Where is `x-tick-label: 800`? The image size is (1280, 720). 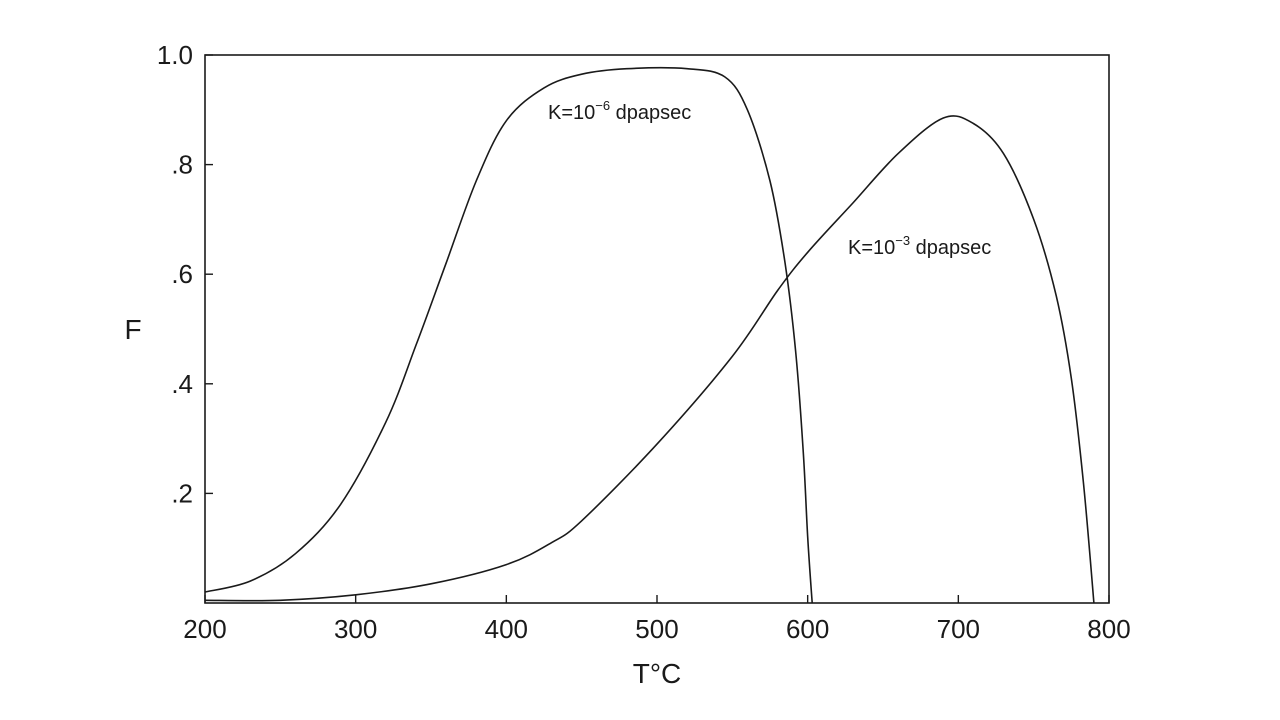 x-tick-label: 800 is located at coordinates (1108, 629).